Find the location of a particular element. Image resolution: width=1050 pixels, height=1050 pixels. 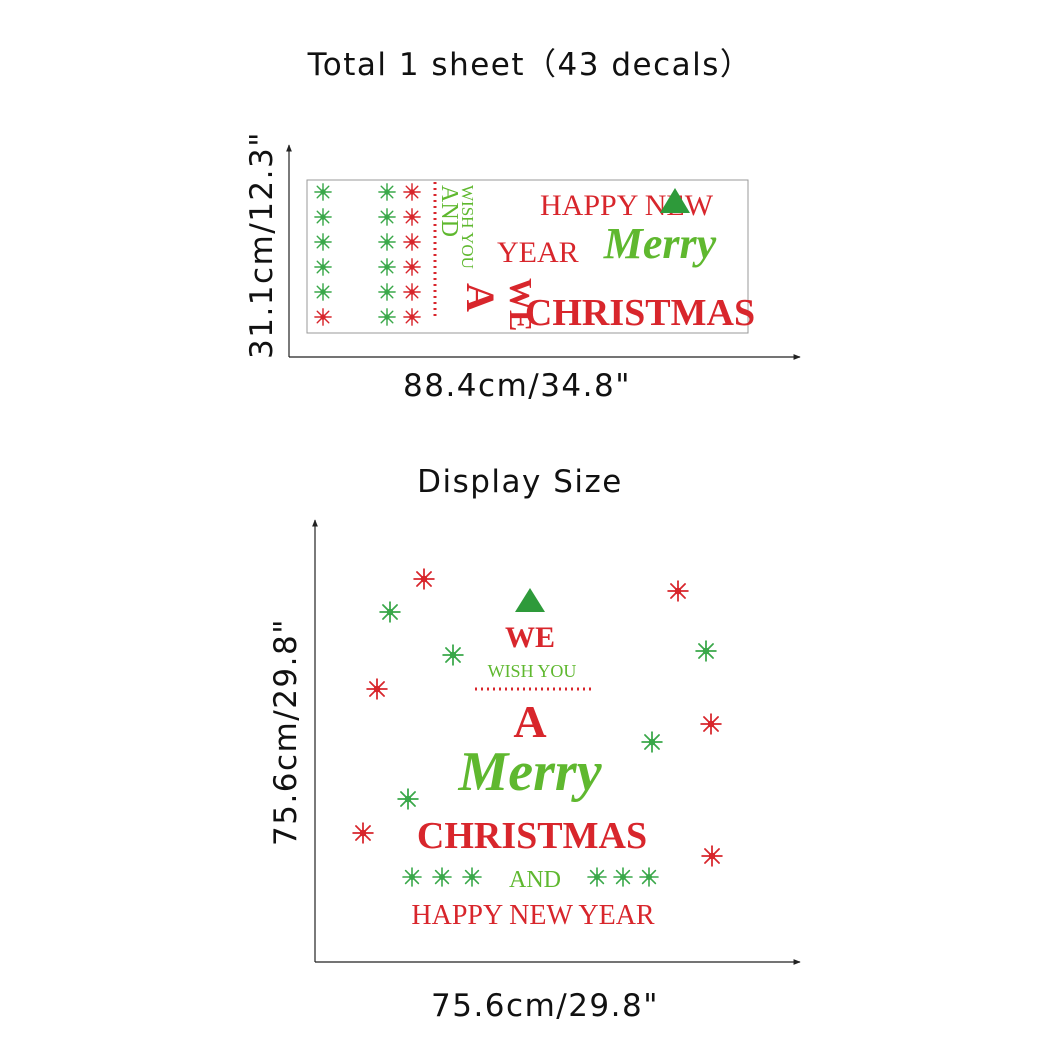

title: Total 1 sheet（43 decals） is located at coordinates (530, 65).